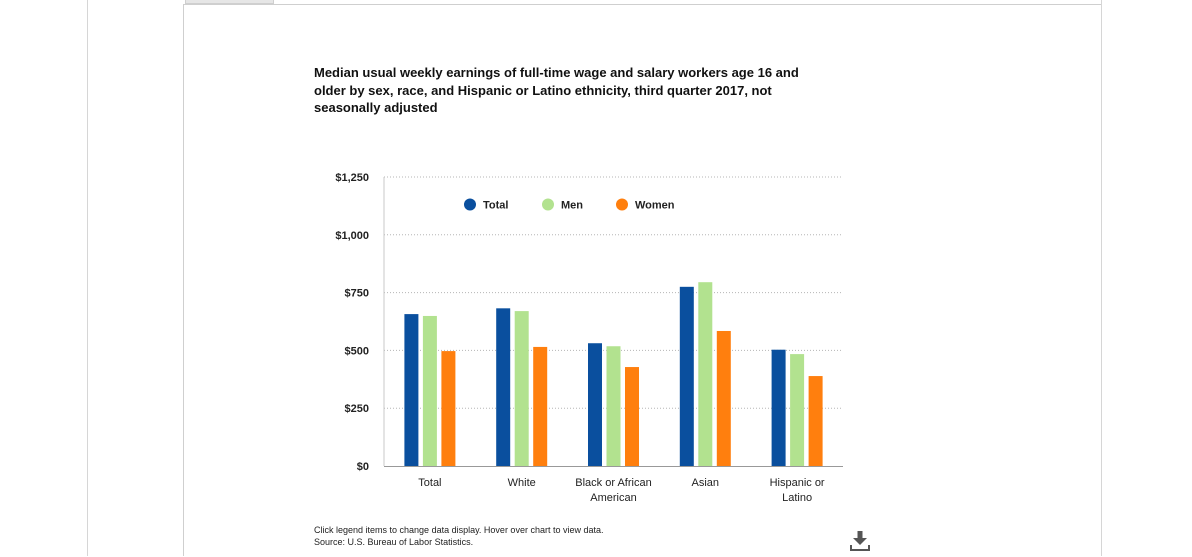  I want to click on page-border-left, so click(87, 278).